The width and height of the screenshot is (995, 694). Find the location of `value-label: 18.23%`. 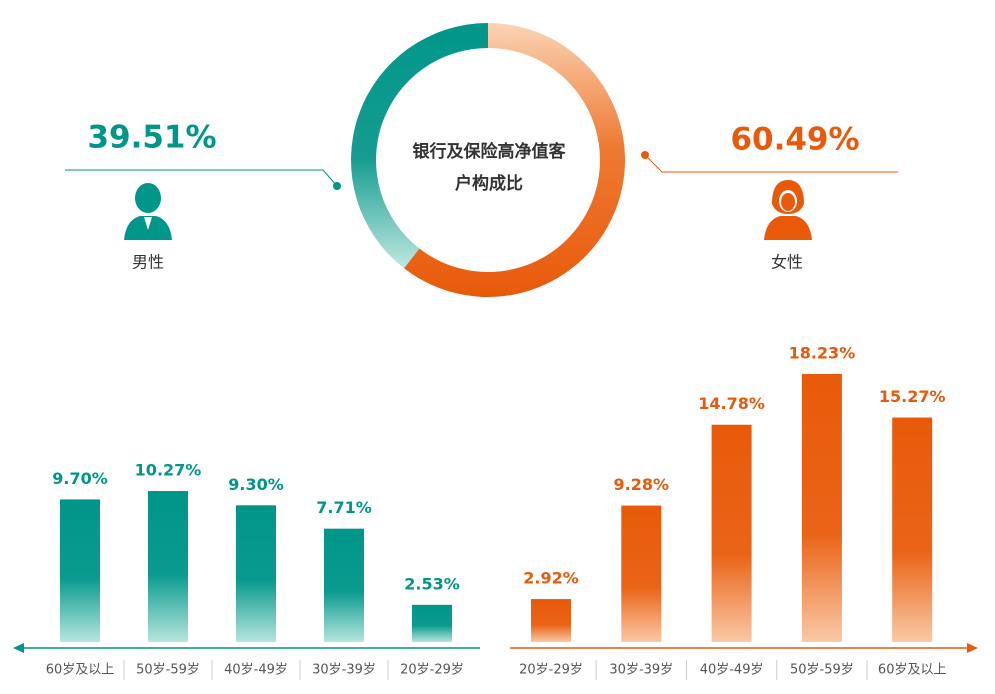

value-label: 18.23% is located at coordinates (822, 353).